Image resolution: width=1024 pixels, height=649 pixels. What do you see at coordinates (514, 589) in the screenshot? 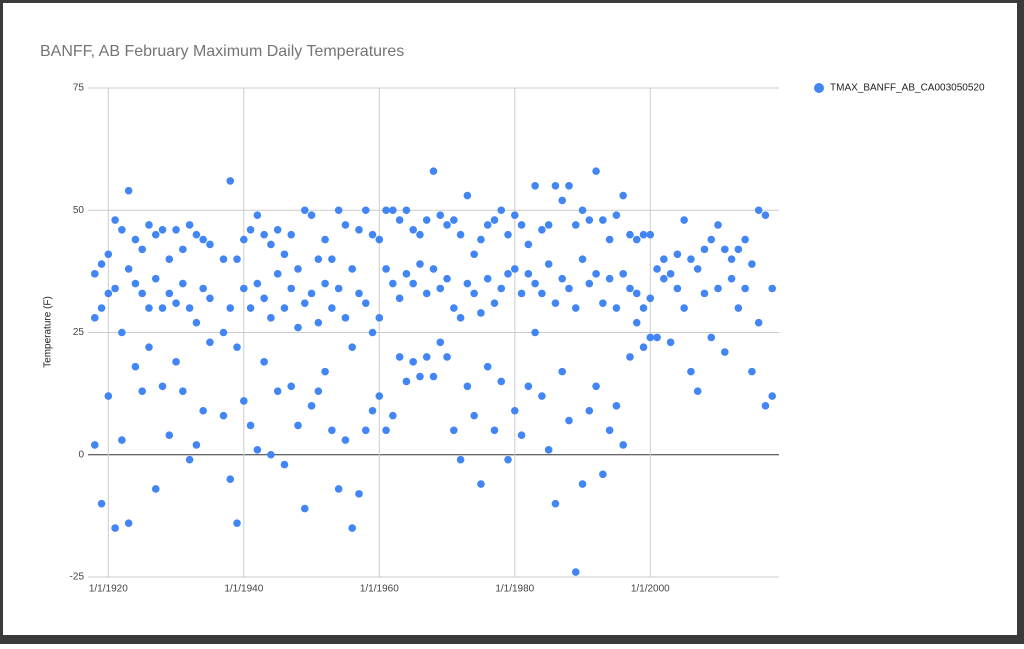
I see `x-tick-label: 1/1/1980` at bounding box center [514, 589].